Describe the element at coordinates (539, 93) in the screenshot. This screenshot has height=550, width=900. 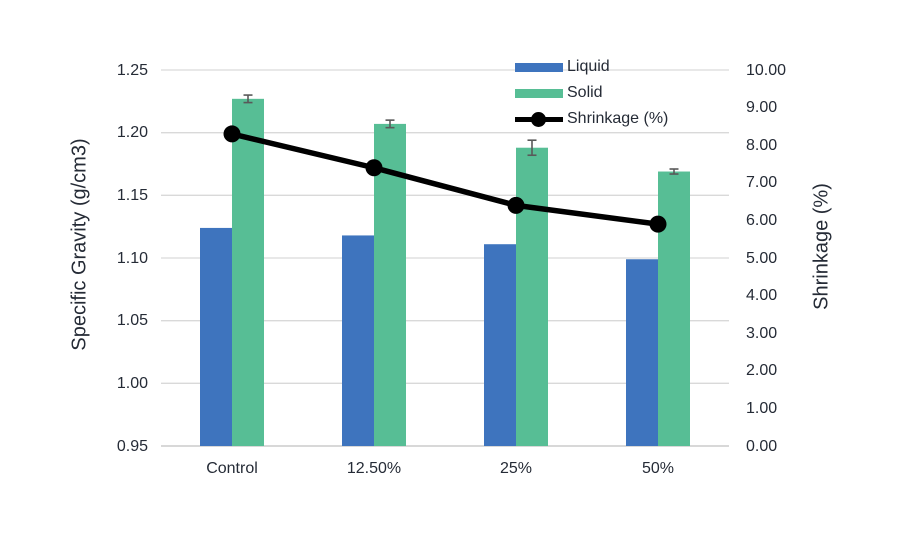
I see `solid-swatch-icon` at that location.